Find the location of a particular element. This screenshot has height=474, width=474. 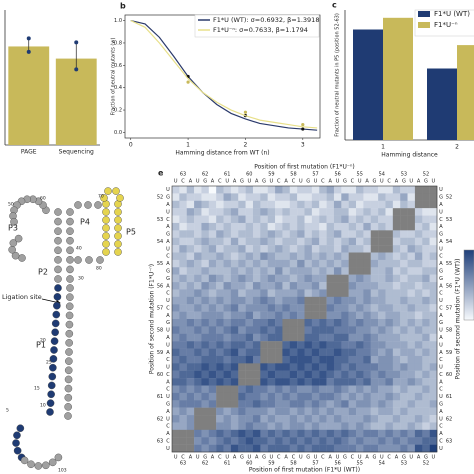

row-nucleotide: A is located at coordinates (168, 353).